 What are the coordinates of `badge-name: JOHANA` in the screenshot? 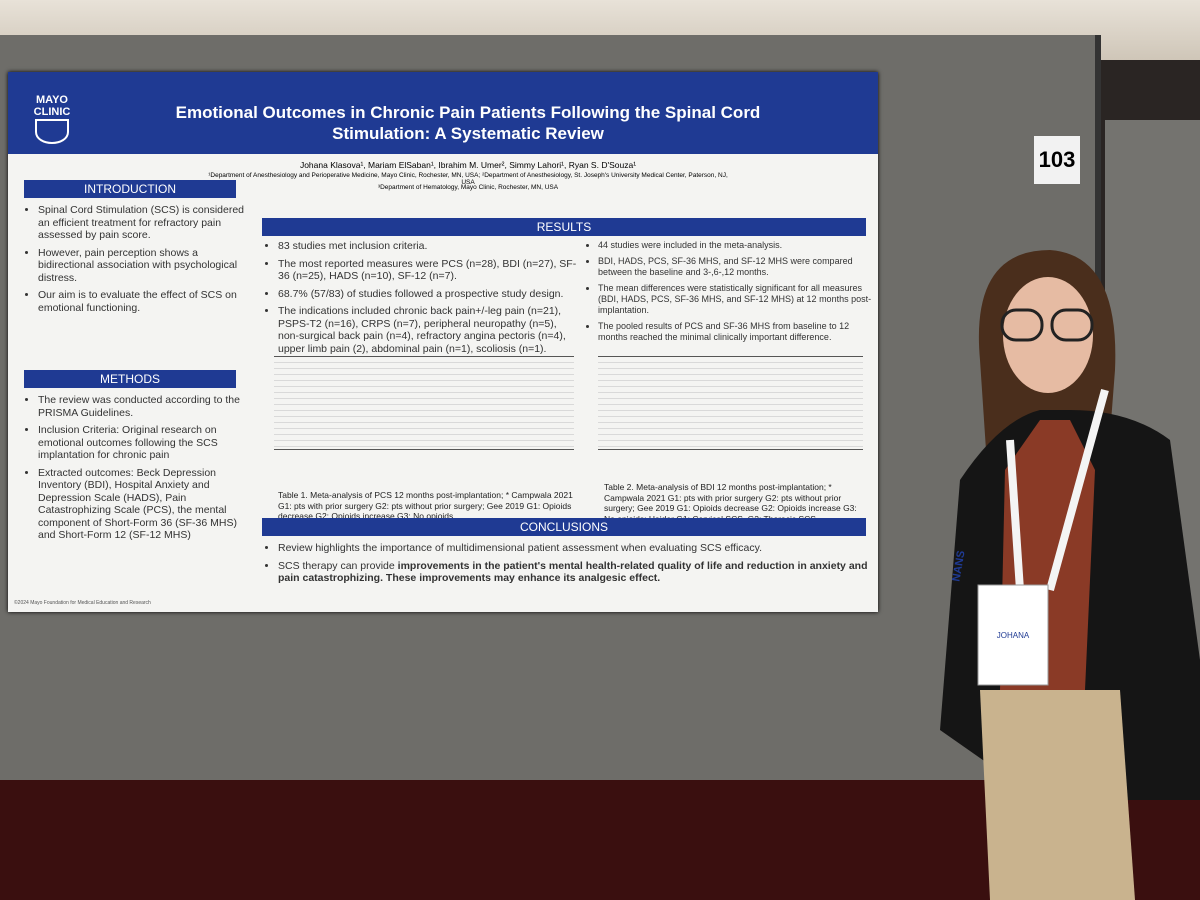 It's located at (1013, 635).